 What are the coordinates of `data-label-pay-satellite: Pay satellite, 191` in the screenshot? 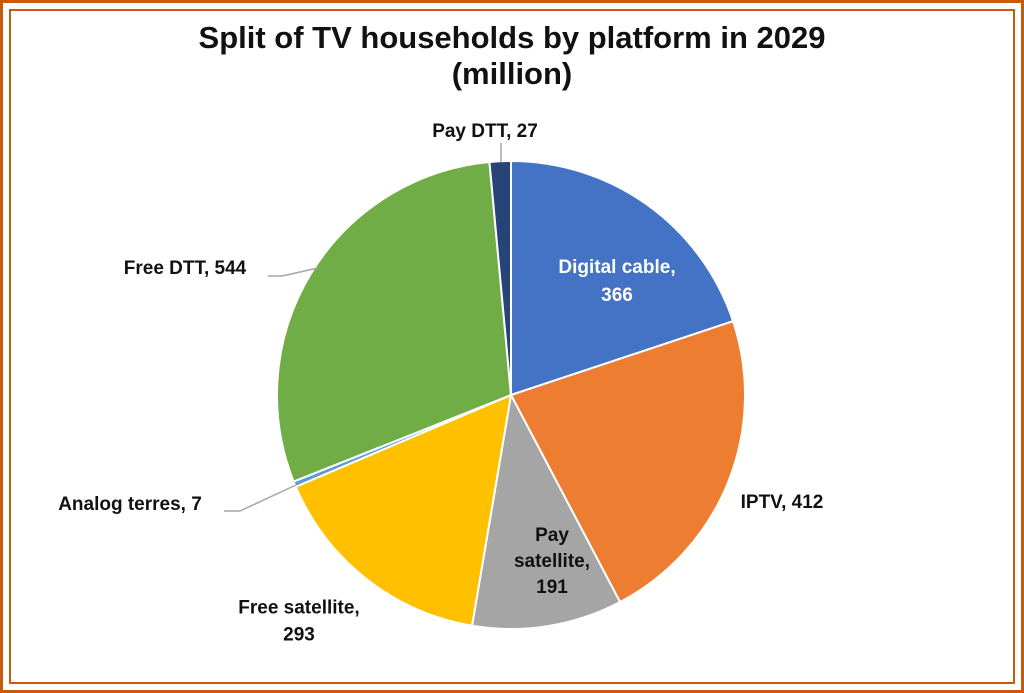 It's located at (552, 561).